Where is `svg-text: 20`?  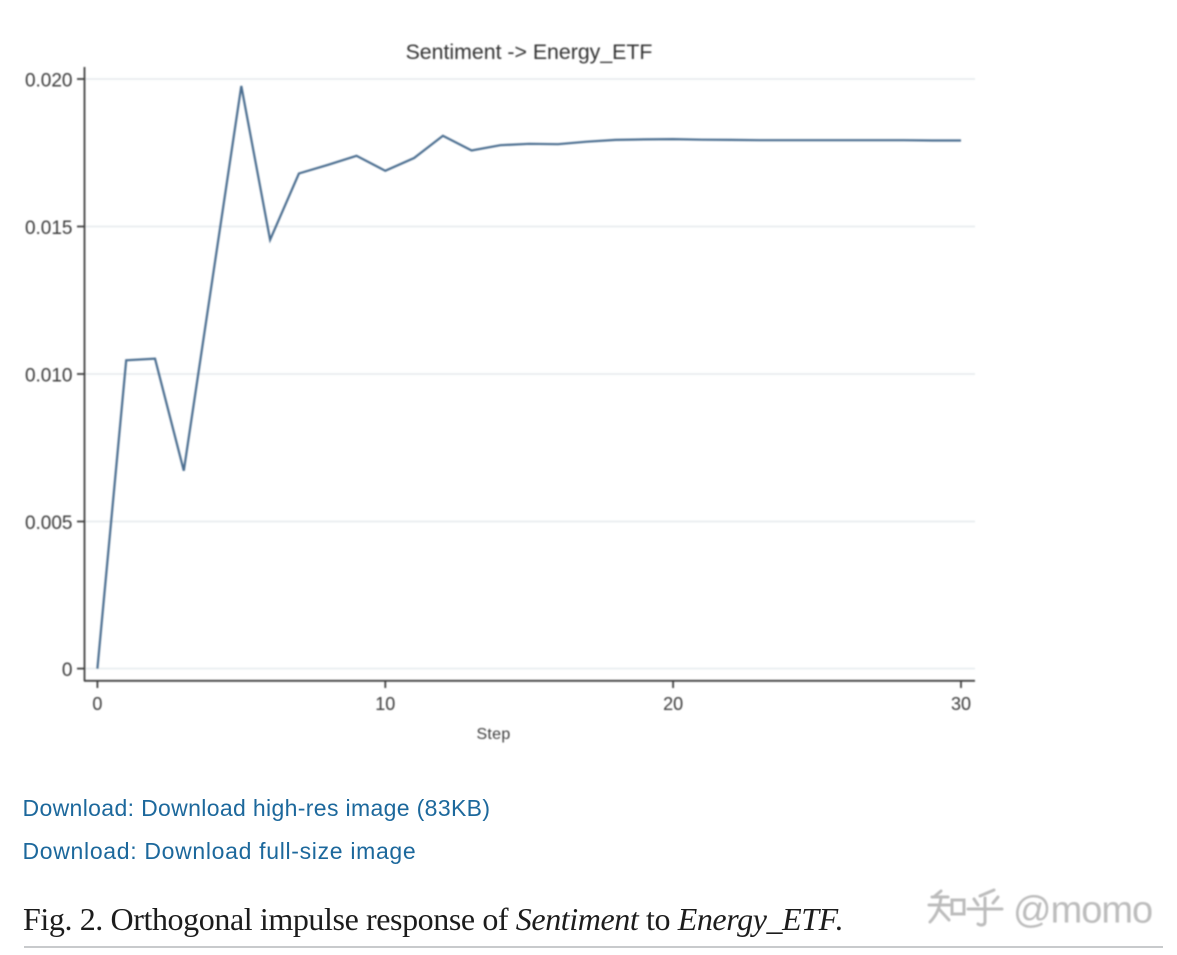 svg-text: 20 is located at coordinates (673, 704).